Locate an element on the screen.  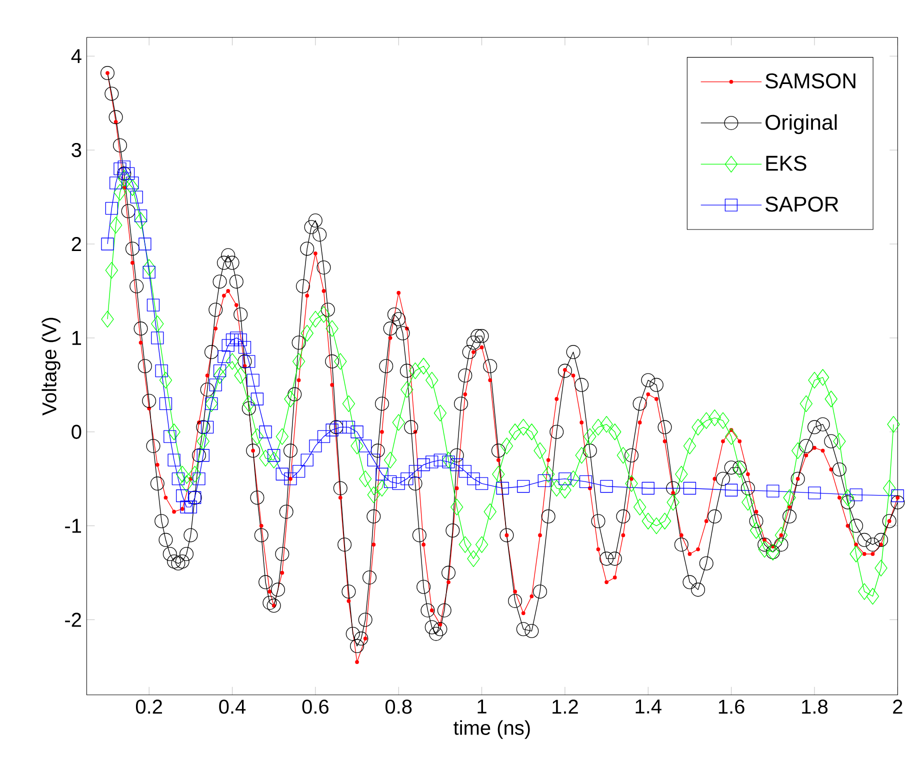
x-tick-label: 0.6 is located at coordinates (315, 707).